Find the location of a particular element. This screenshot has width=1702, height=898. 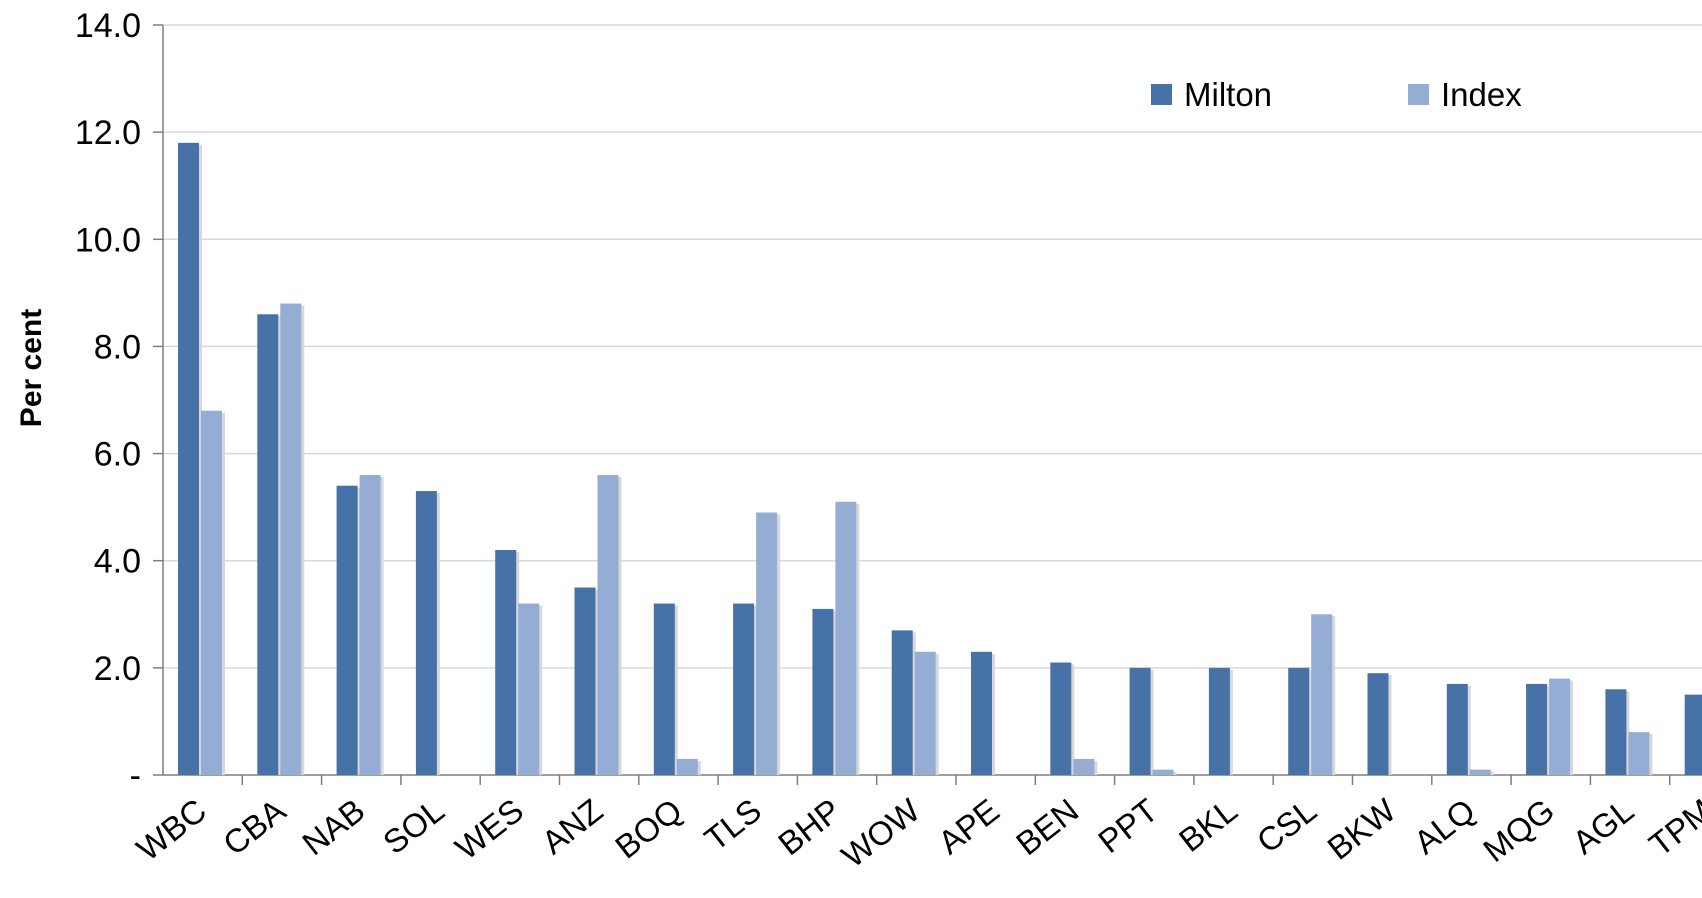

x-tick-label-boq: BOQ is located at coordinates (648, 828).